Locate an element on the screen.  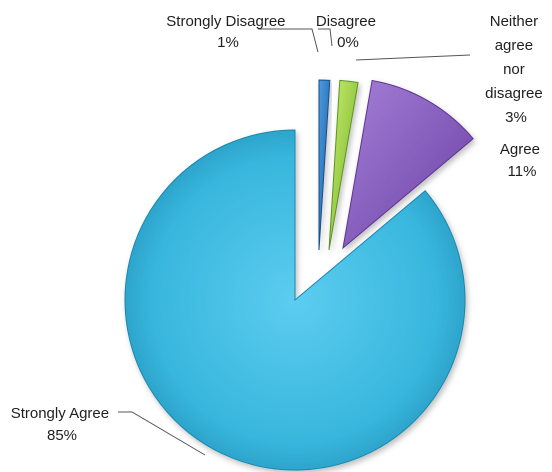
slice-disagree is located at coordinates (343, 165).